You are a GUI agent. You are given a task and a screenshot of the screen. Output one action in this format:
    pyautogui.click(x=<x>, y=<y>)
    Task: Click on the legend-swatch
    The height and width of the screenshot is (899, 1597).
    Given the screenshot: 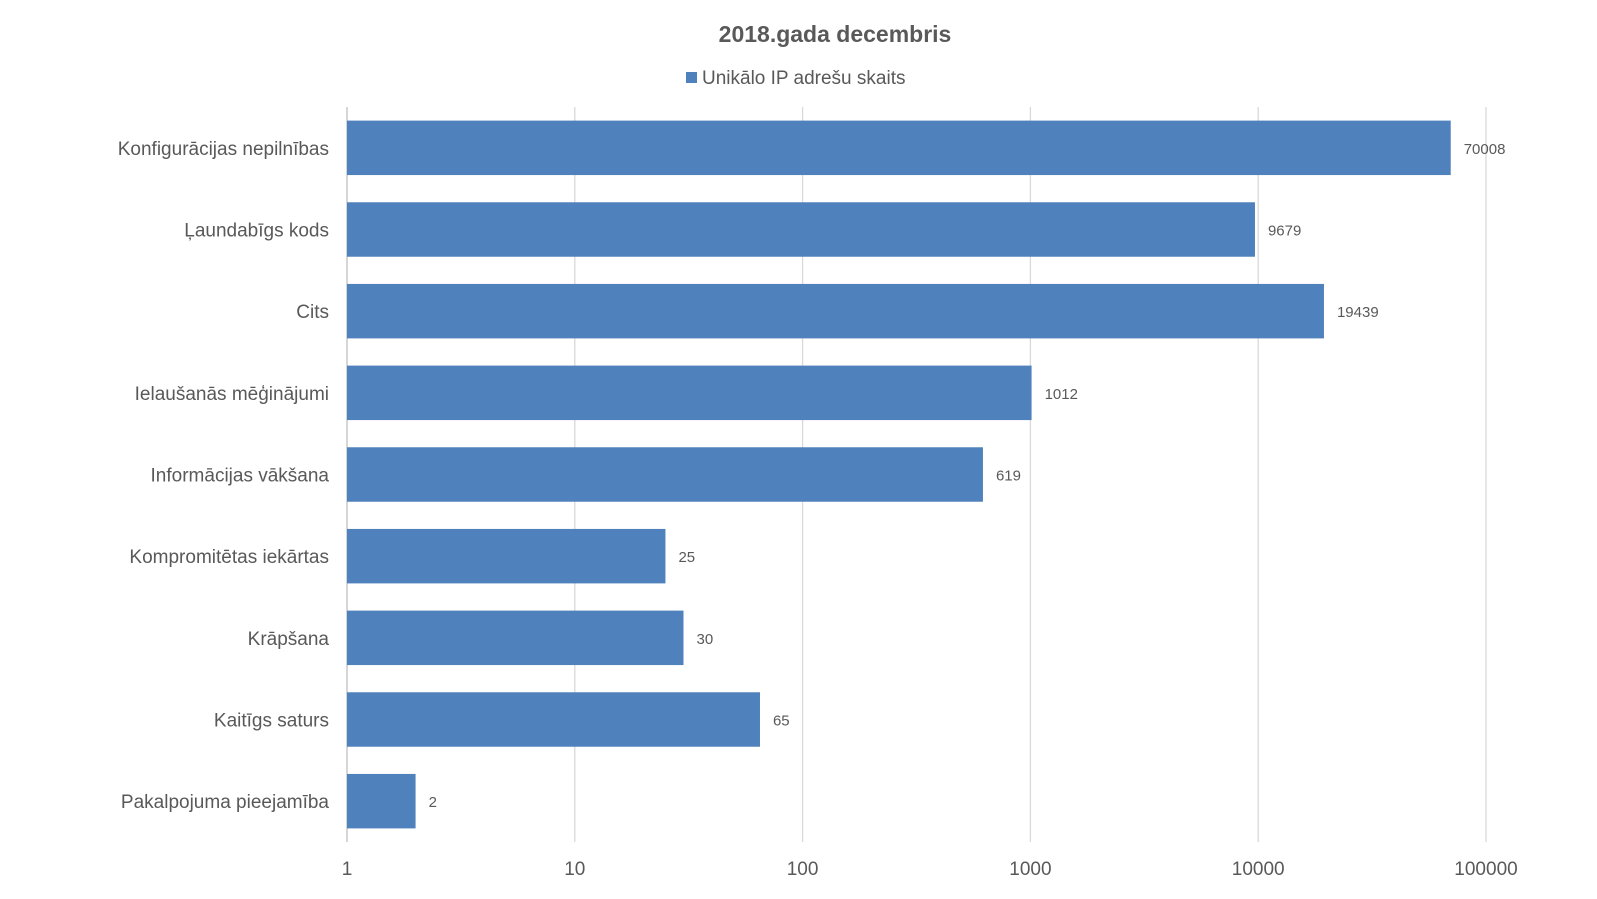 What is the action you would take?
    pyautogui.click(x=691, y=77)
    